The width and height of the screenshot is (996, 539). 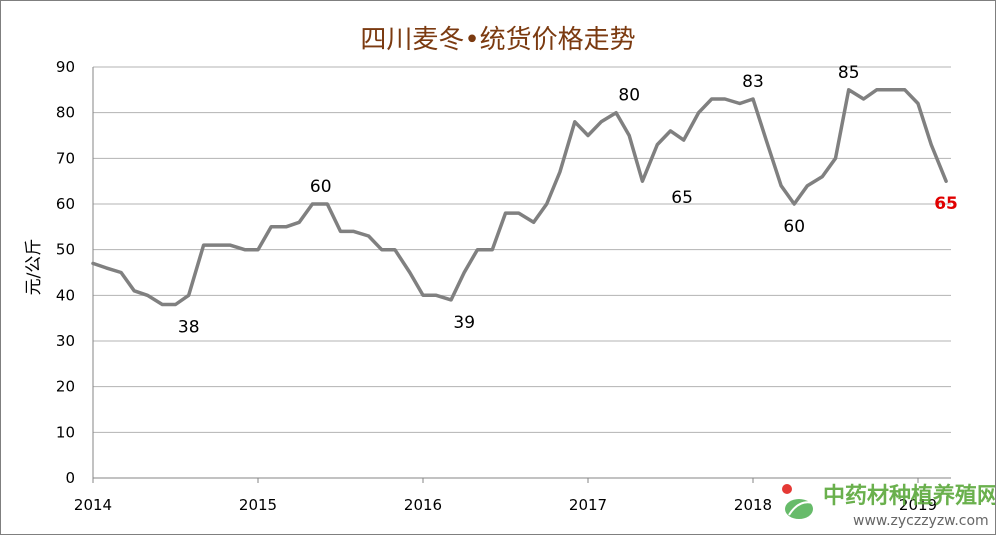 I want to click on x-tick-labels: 2014 2015 2016 2017 2018 2019, so click(x=505, y=496).